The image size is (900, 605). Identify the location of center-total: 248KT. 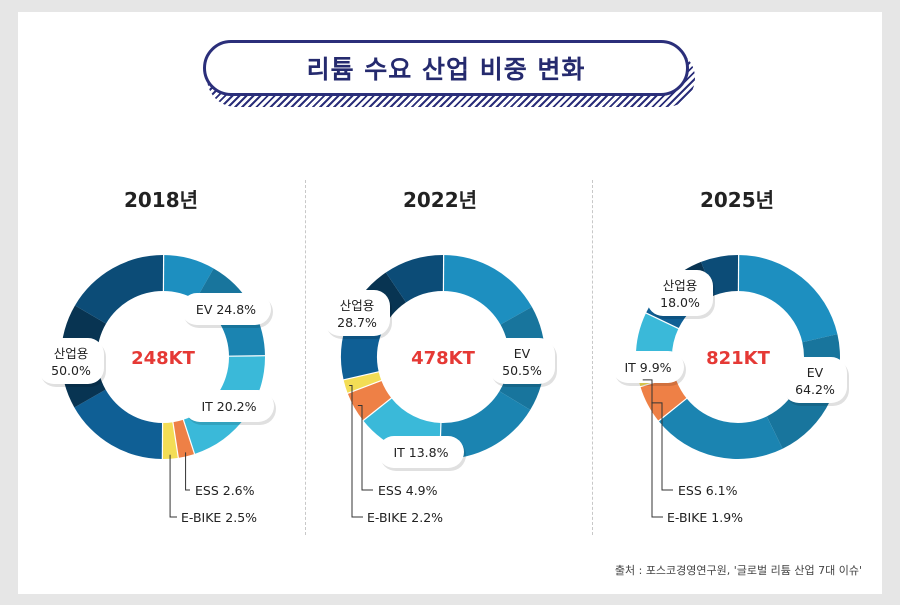
(163, 358).